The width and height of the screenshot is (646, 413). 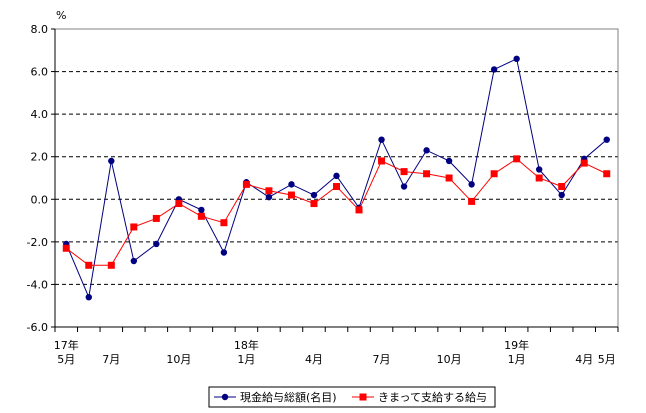 I want to click on x-tick-year-label: 19年, so click(x=516, y=345).